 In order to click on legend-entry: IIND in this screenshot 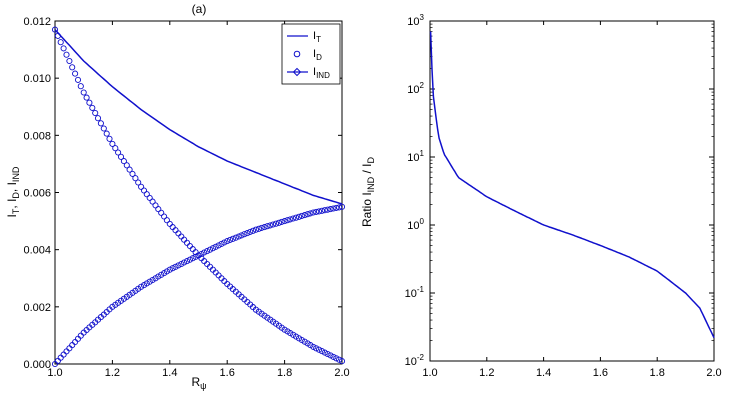, I will do `click(308, 73)`.